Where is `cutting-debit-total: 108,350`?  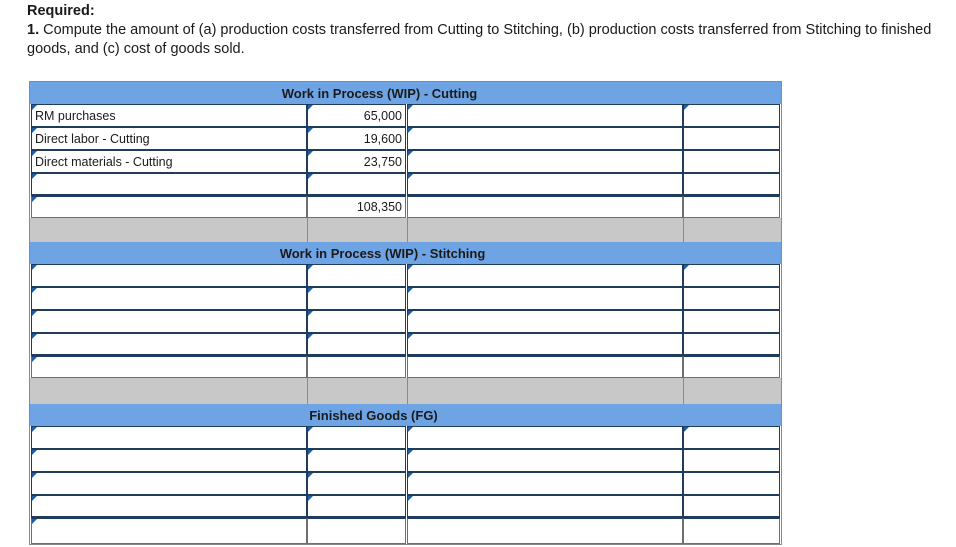
cutting-debit-total: 108,350 is located at coordinates (356, 207).